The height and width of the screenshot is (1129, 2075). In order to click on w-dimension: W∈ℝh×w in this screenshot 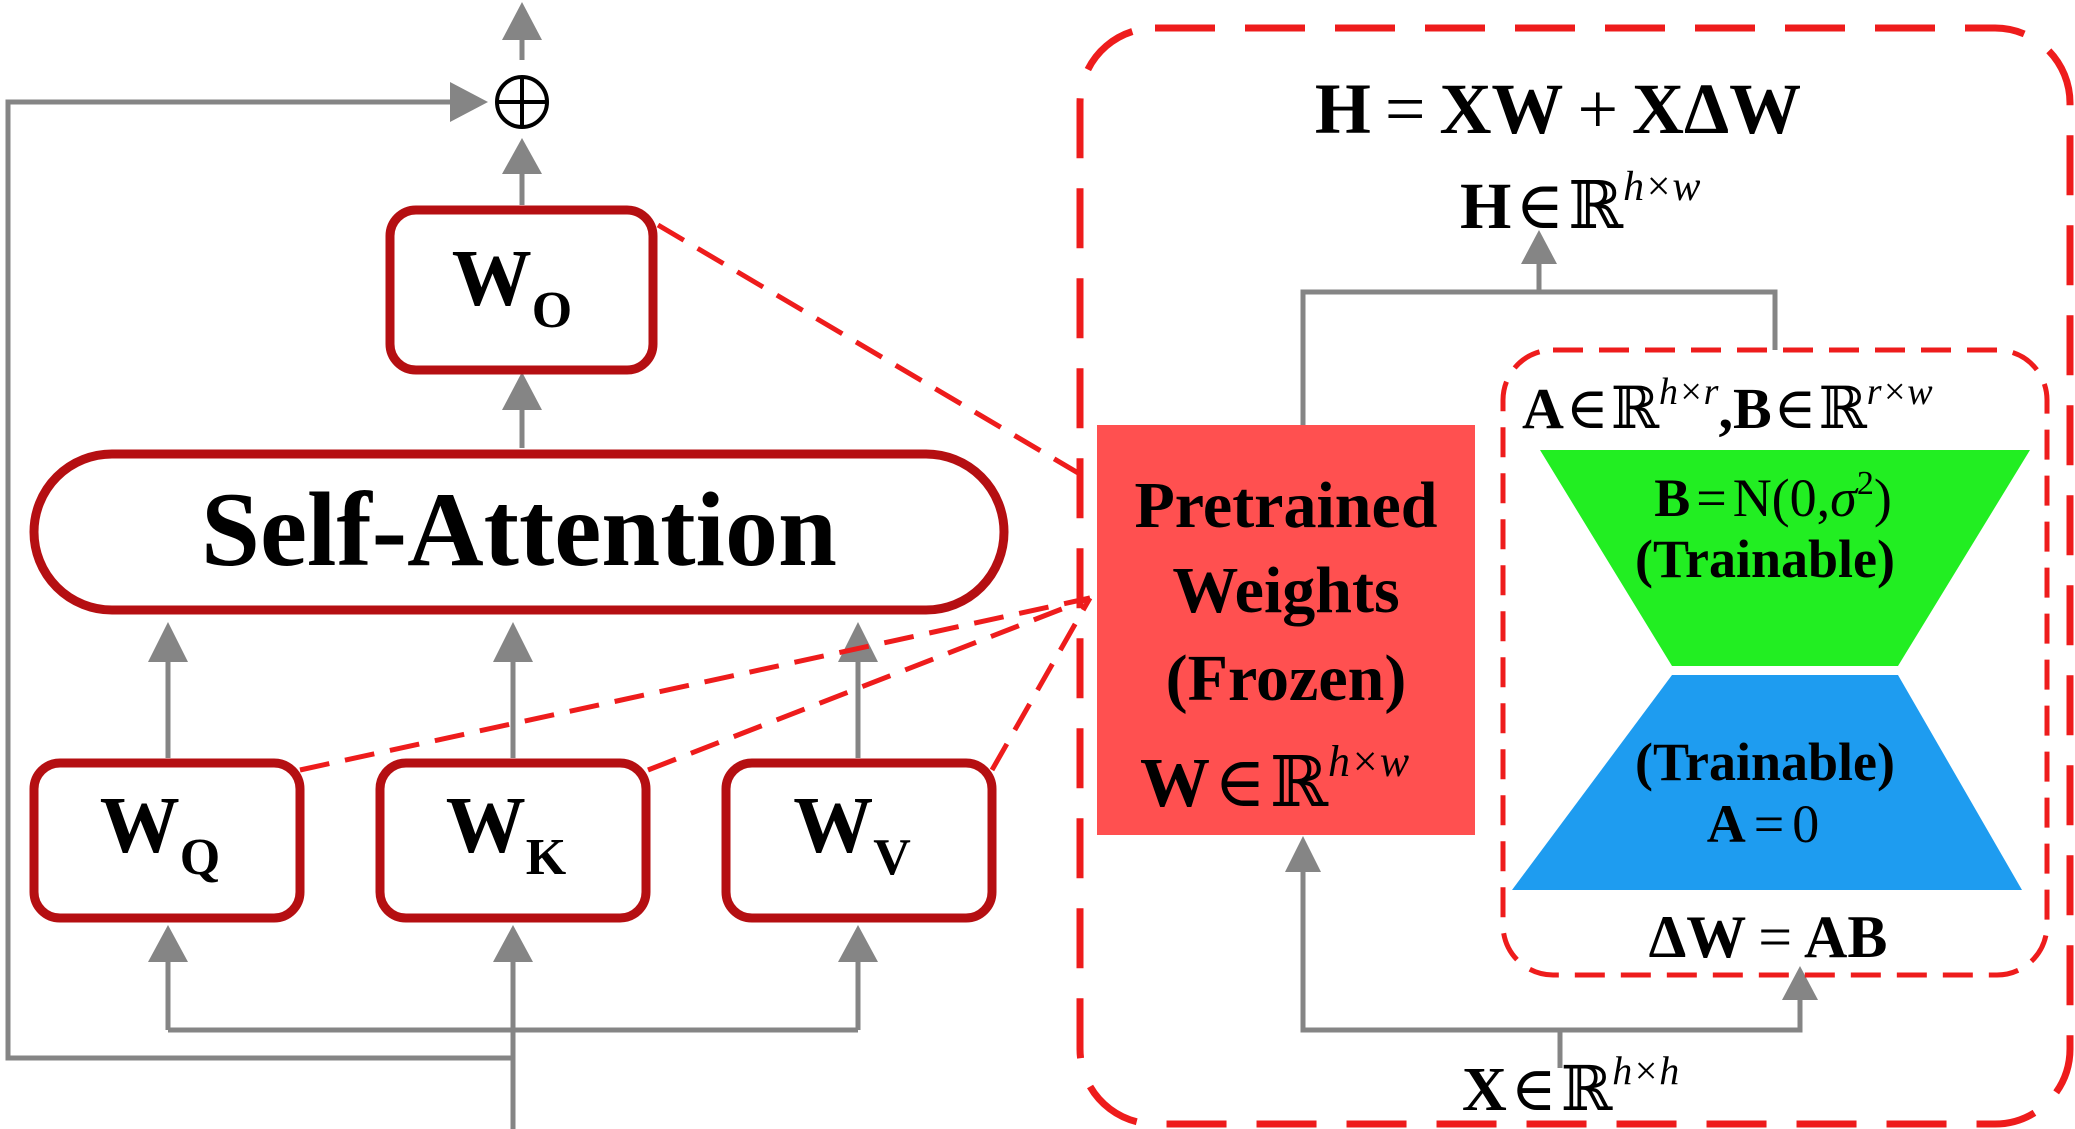, I will do `click(1275, 779)`.